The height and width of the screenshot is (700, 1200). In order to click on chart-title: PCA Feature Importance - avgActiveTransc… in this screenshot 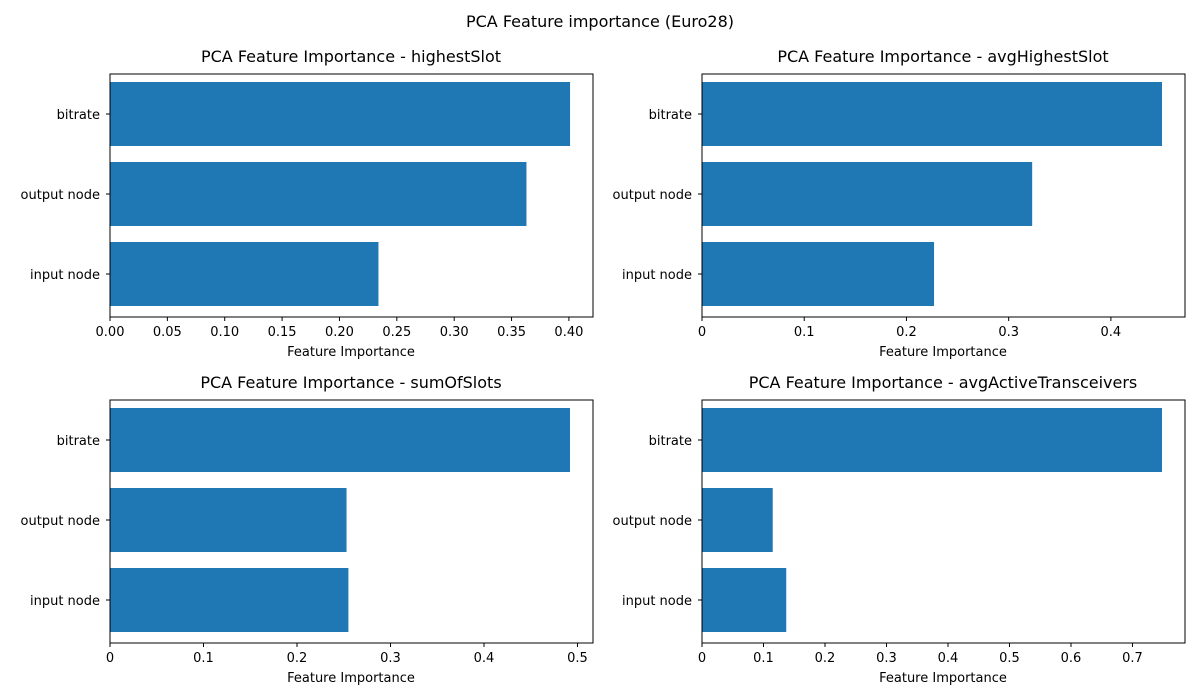, I will do `click(943, 382)`.